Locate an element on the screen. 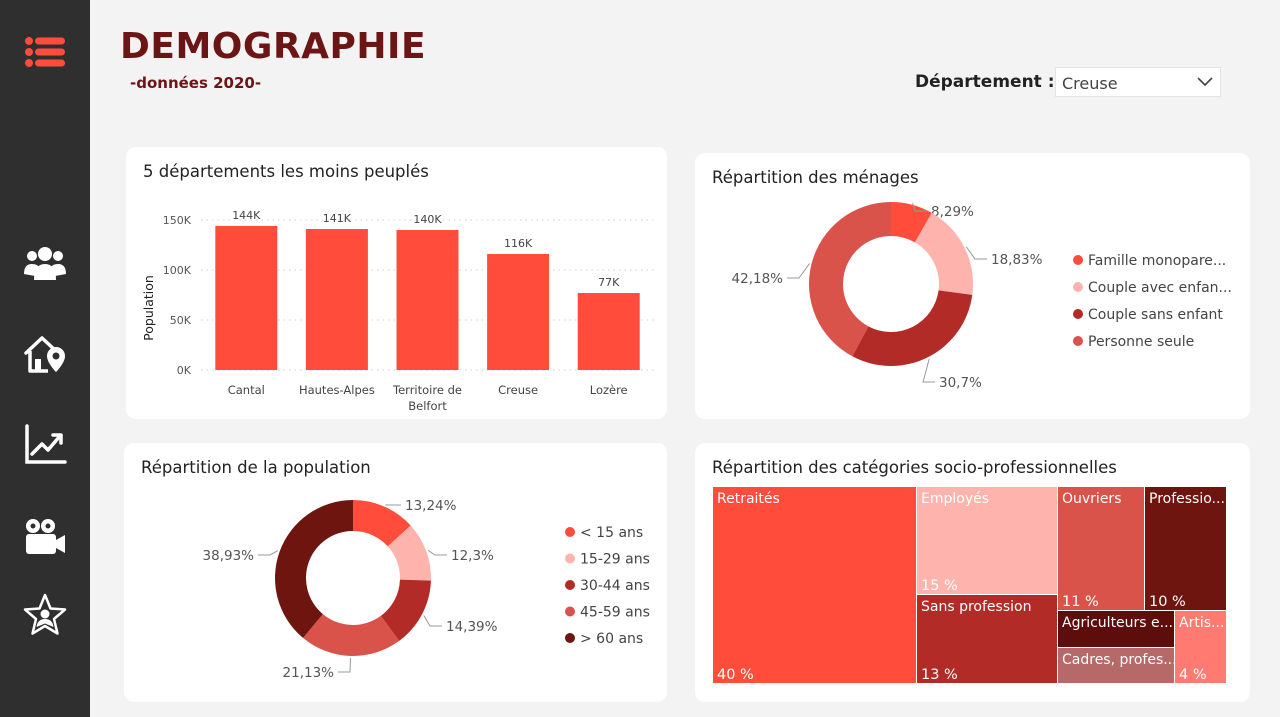  bar-data-label: 77K is located at coordinates (609, 282).